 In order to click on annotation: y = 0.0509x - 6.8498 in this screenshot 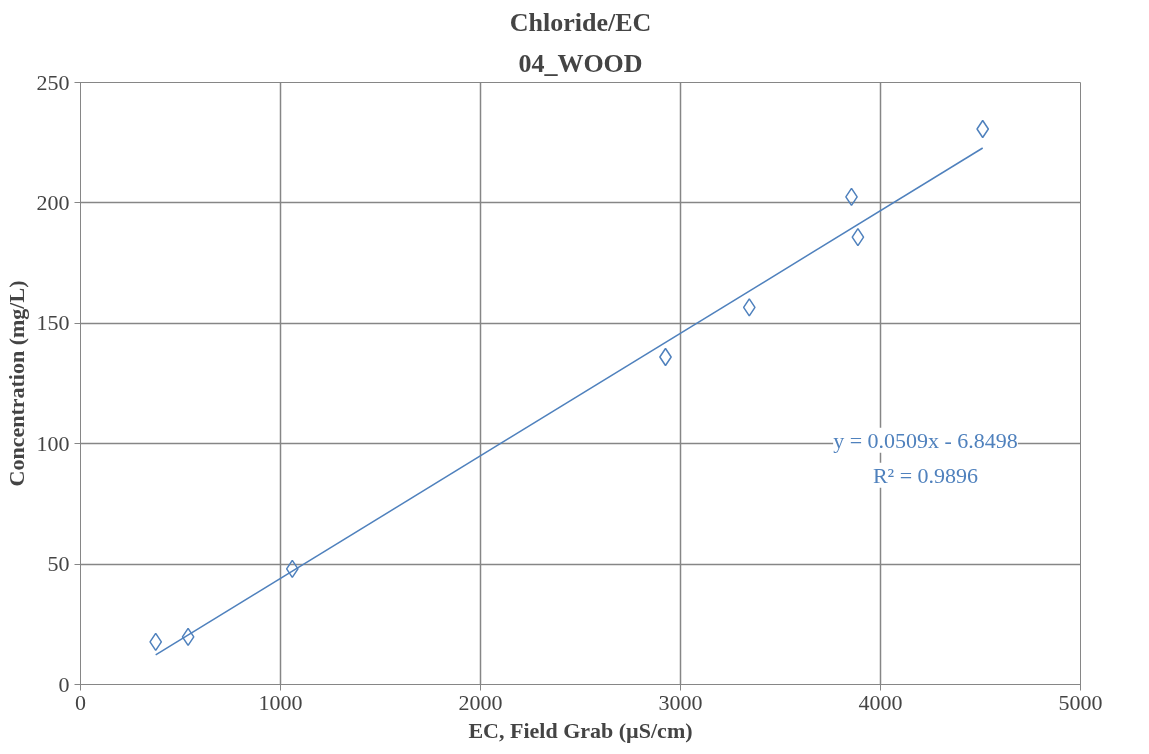, I will do `click(925, 440)`.